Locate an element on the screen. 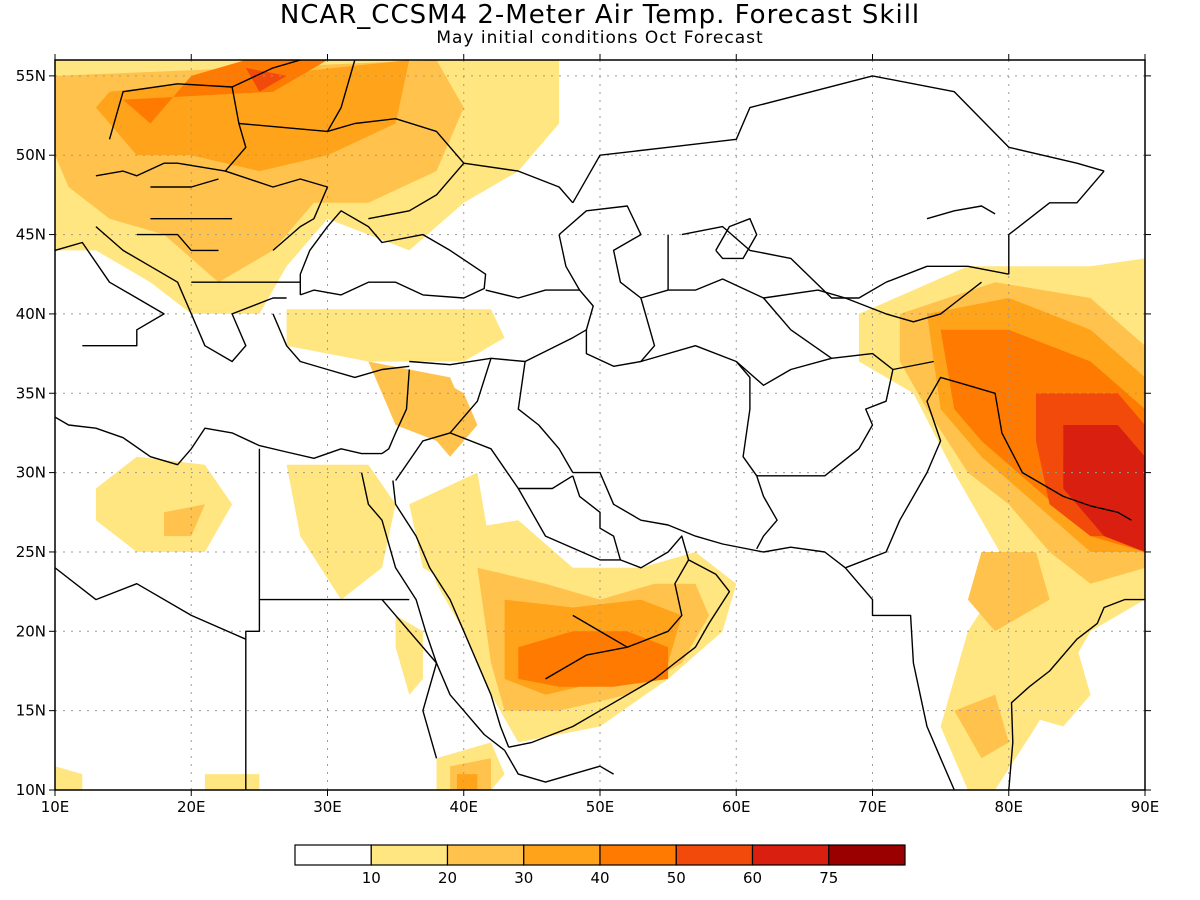 The image size is (1200, 900). lat-tick-label: 50N is located at coordinates (31, 155).